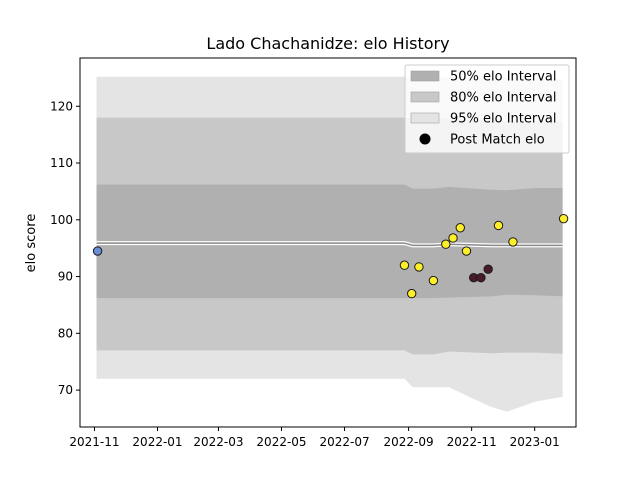  I want to click on x-tick-label-3: 2022-05, so click(281, 442).